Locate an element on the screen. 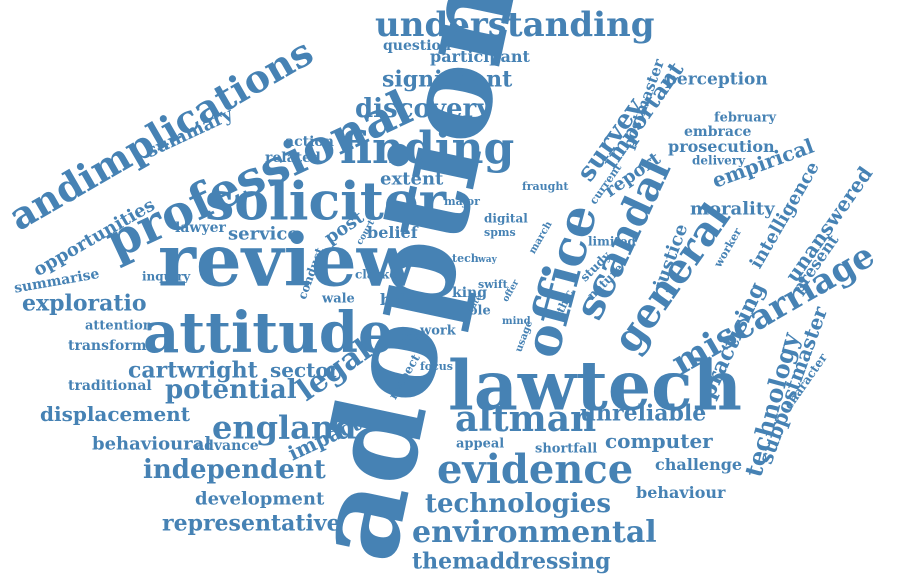 The height and width of the screenshot is (577, 900). cloud-word-representative: representative is located at coordinates (251, 523).